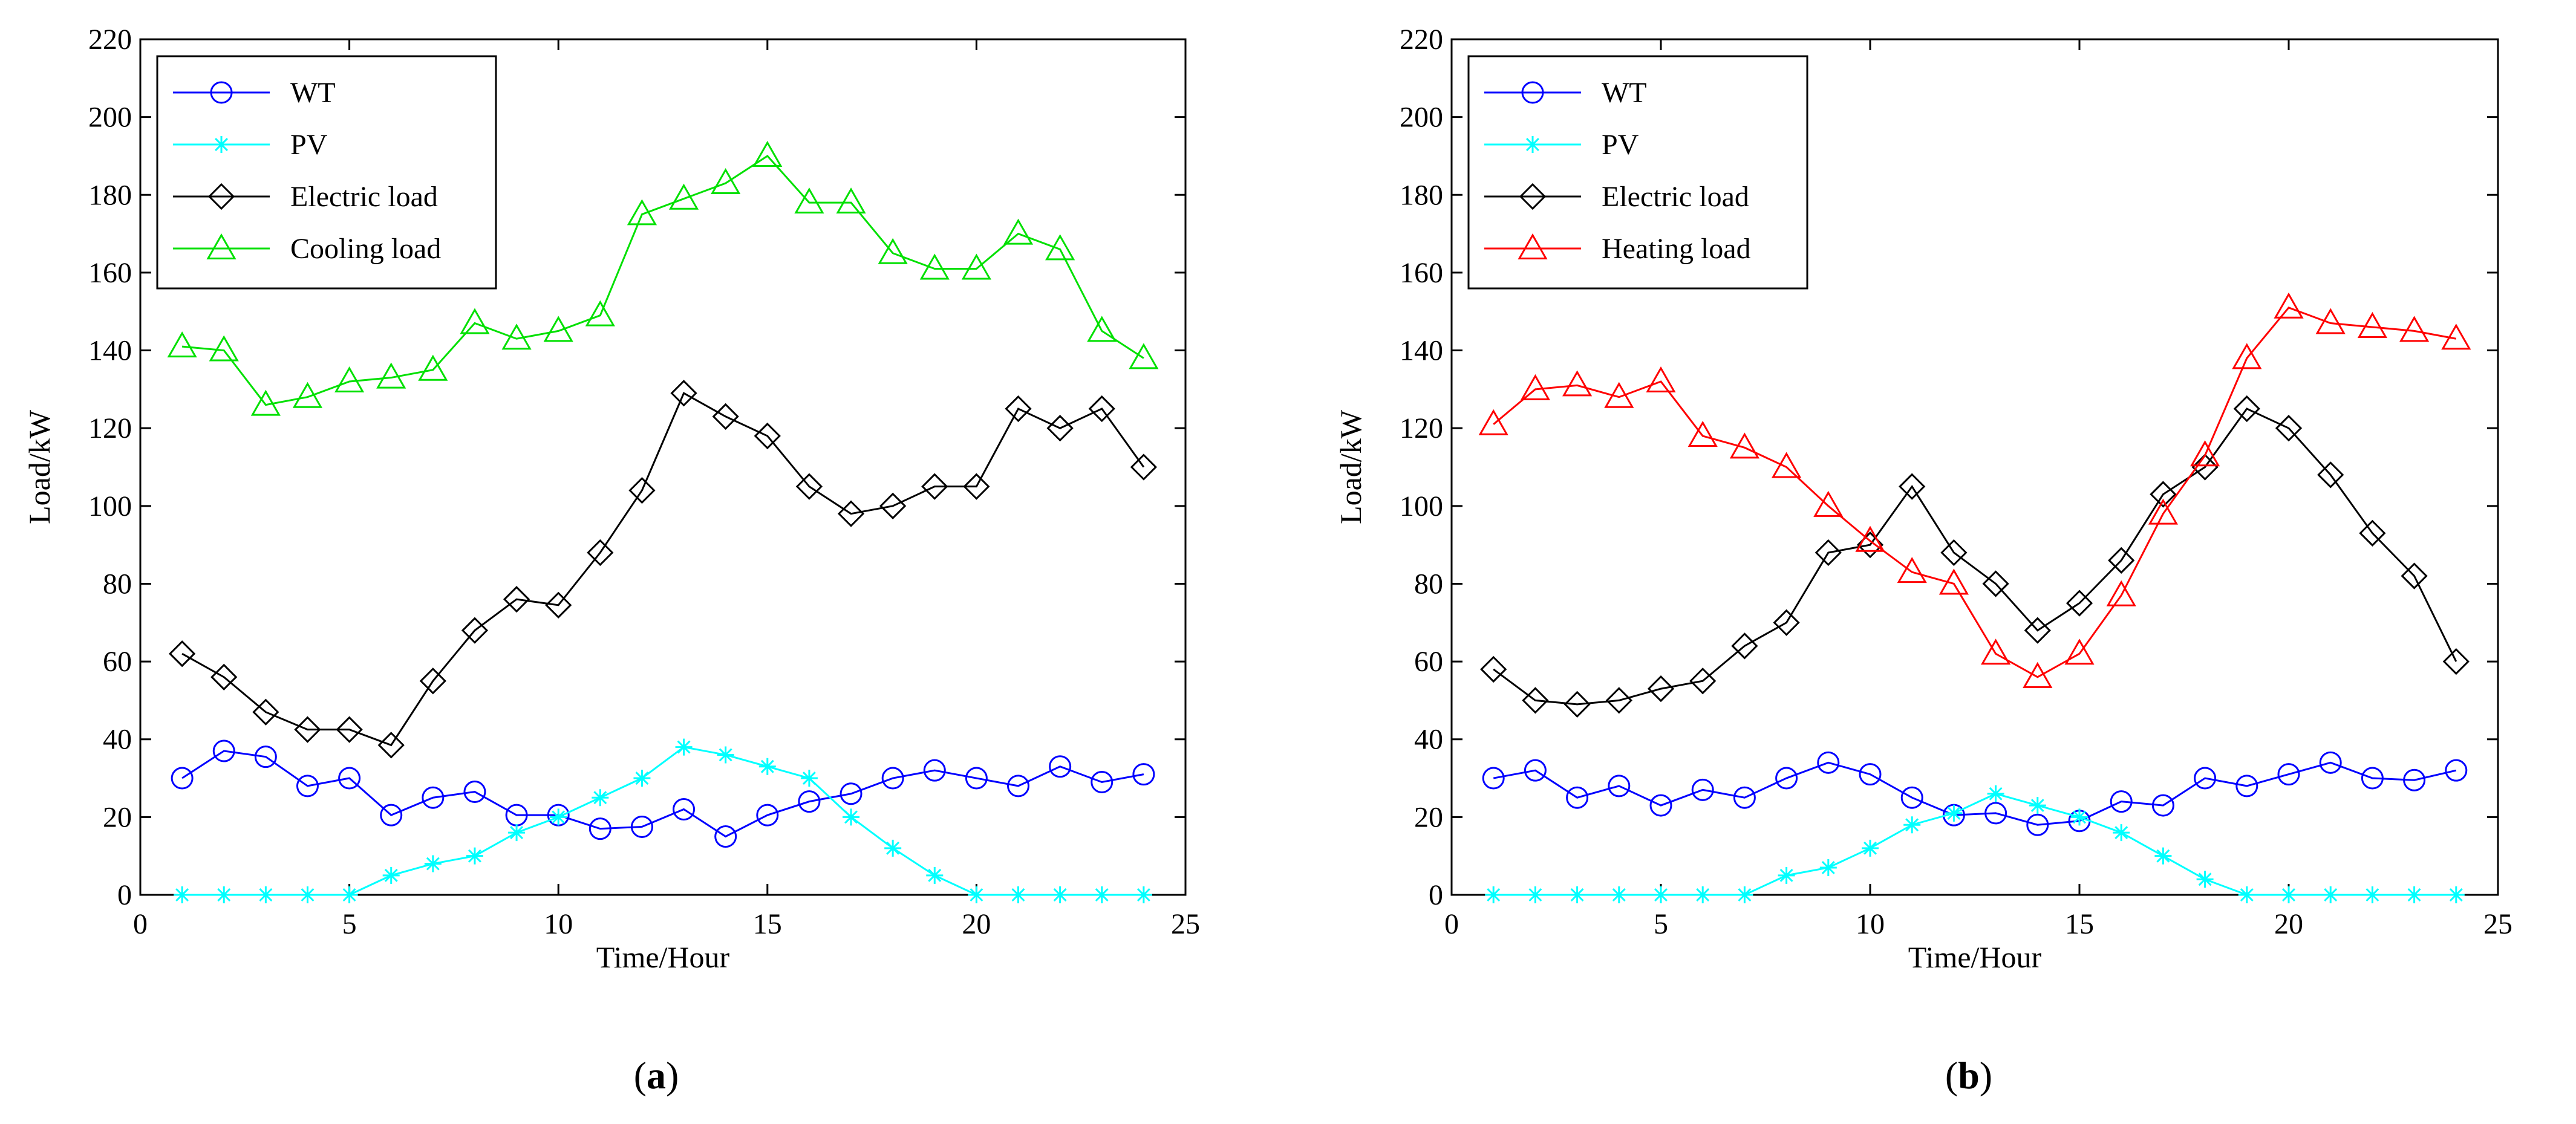 This screenshot has height=1124, width=2576. What do you see at coordinates (117, 740) in the screenshot?
I see `y-tick-label-a-2: 40` at bounding box center [117, 740].